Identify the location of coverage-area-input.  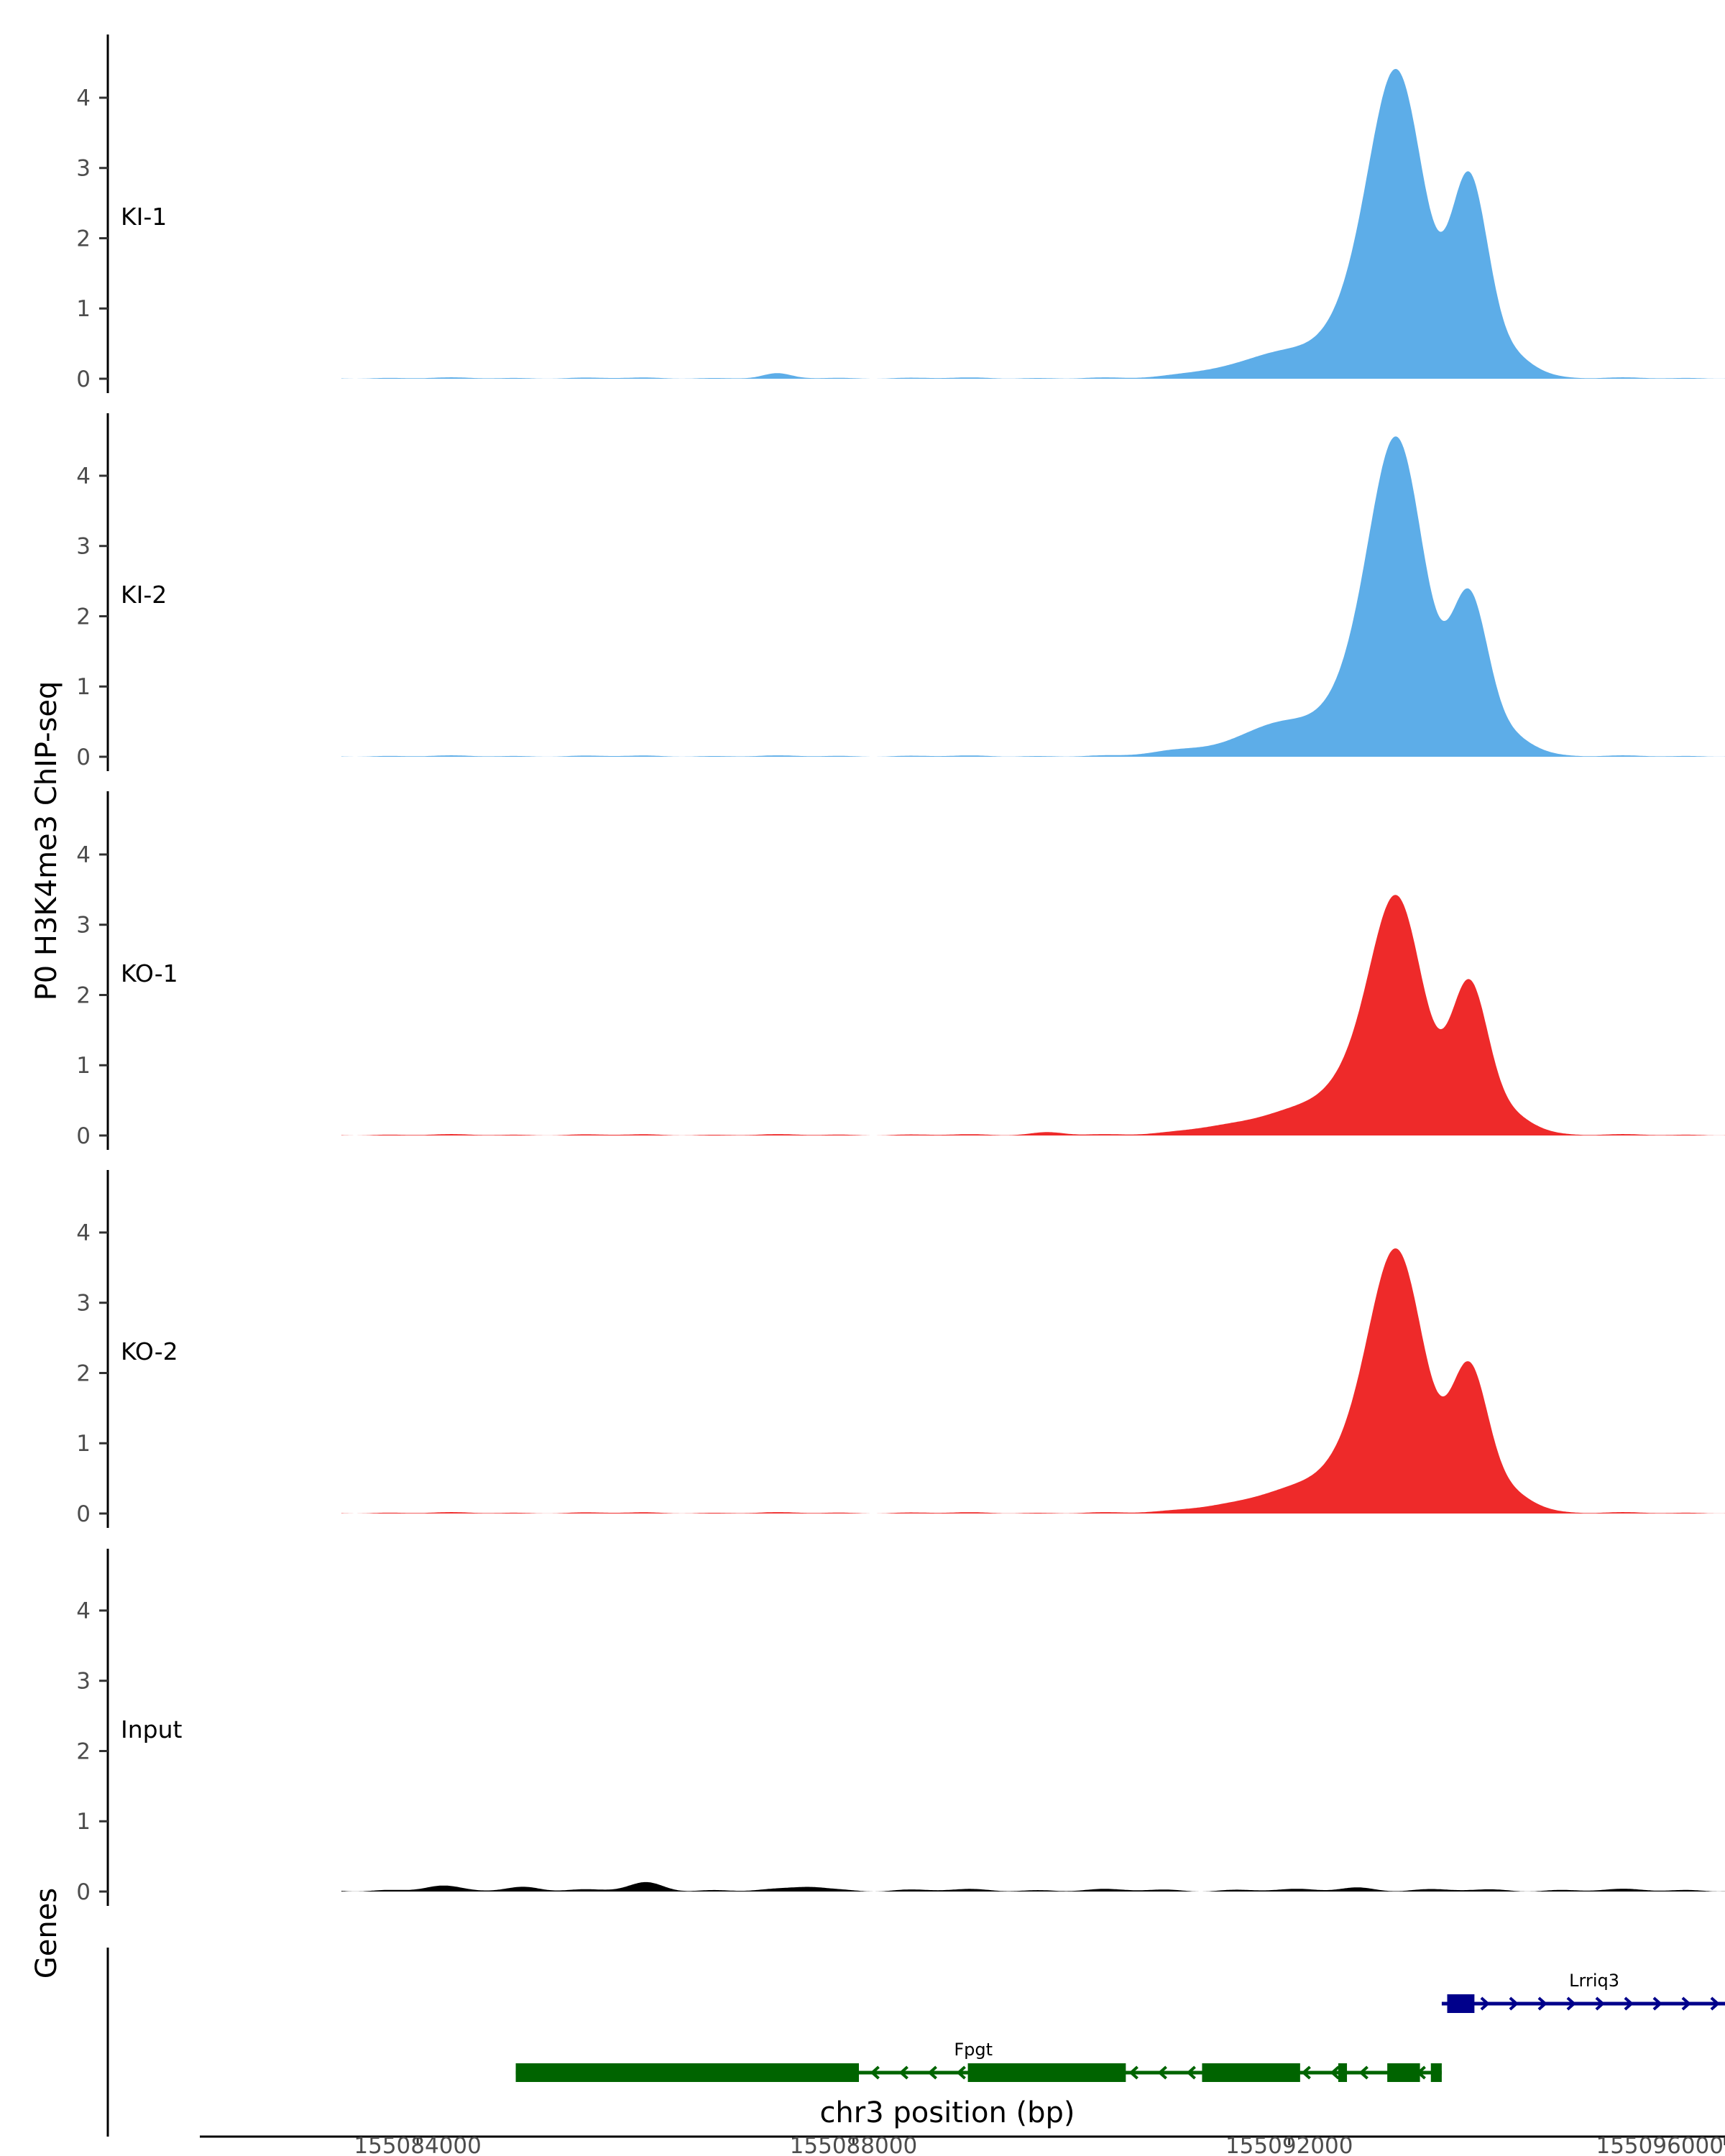
(1033, 1886).